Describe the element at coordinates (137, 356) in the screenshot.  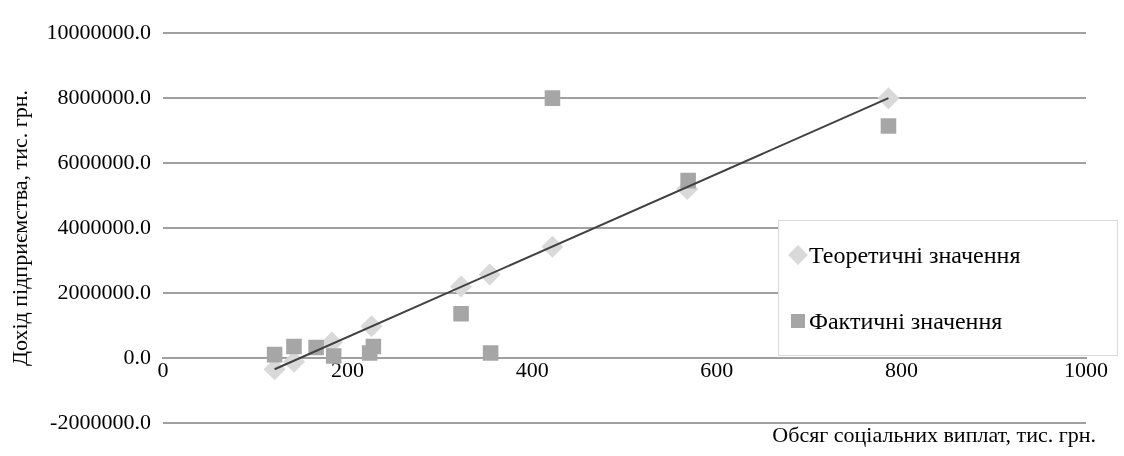
I see `y-tick-label: 0.0` at that location.